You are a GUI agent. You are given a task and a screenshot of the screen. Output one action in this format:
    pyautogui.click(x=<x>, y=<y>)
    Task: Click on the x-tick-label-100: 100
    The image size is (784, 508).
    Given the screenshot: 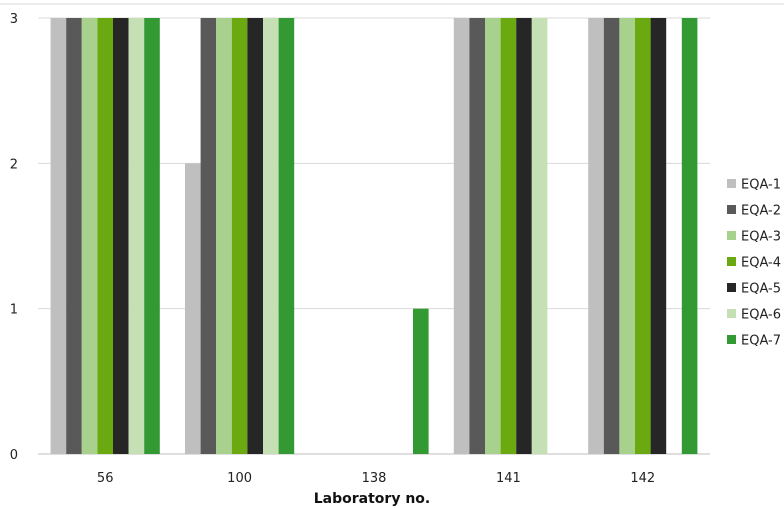 What is the action you would take?
    pyautogui.click(x=239, y=478)
    